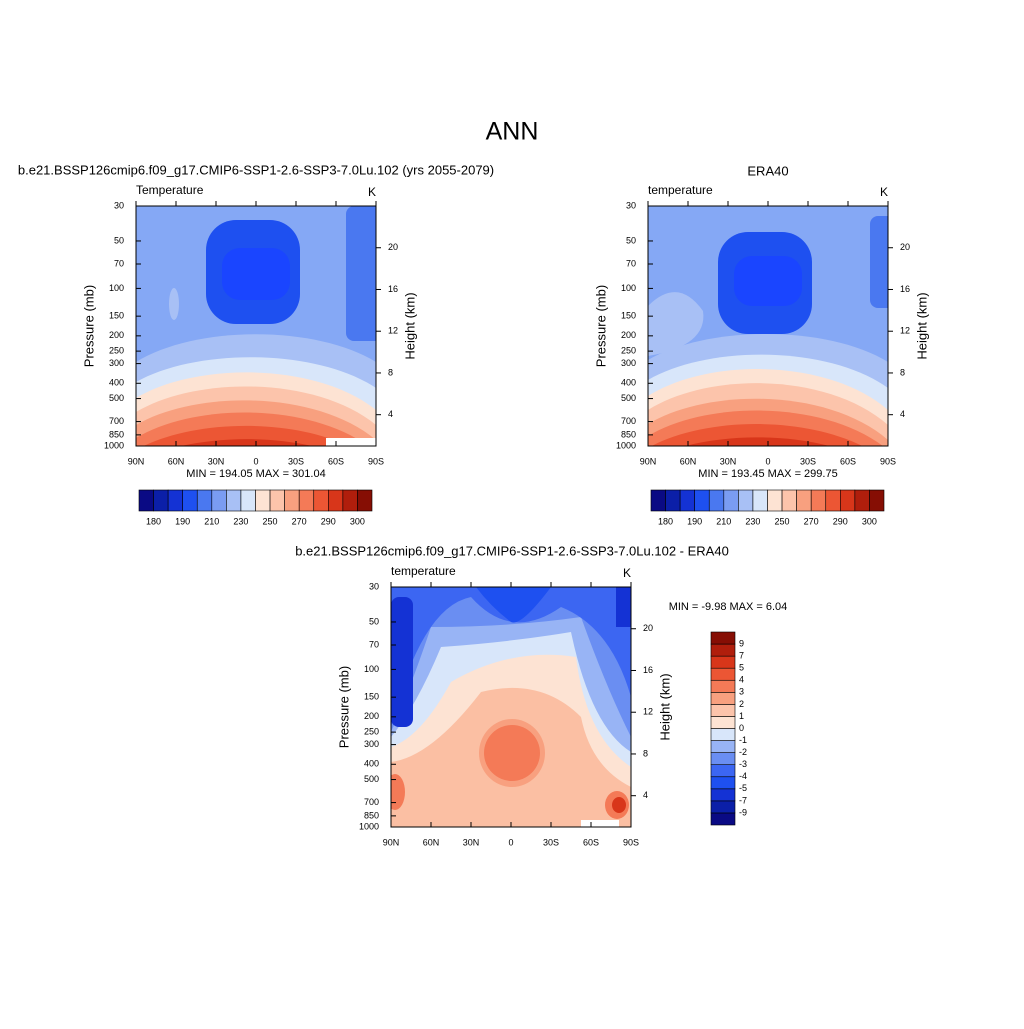 This screenshot has height=1029, width=1024. Describe the element at coordinates (153, 521) in the screenshot. I see `colorbar-label: 180` at that location.